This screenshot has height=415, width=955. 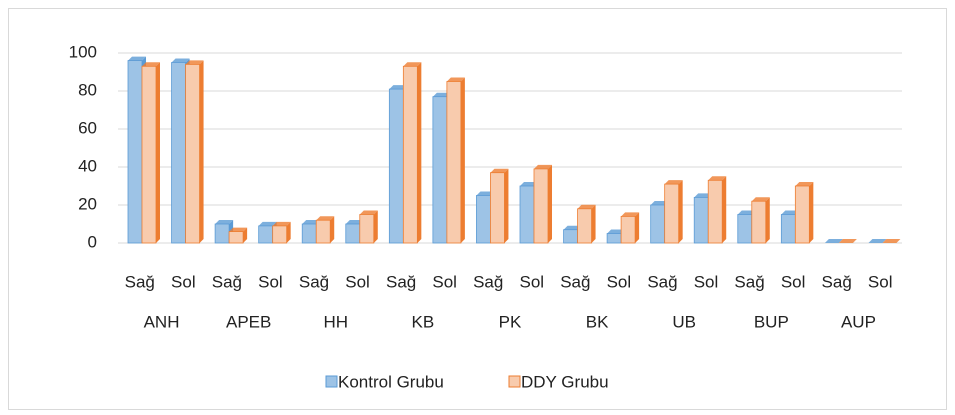 What do you see at coordinates (92, 241) in the screenshot?
I see `y-tick-label: 0` at bounding box center [92, 241].